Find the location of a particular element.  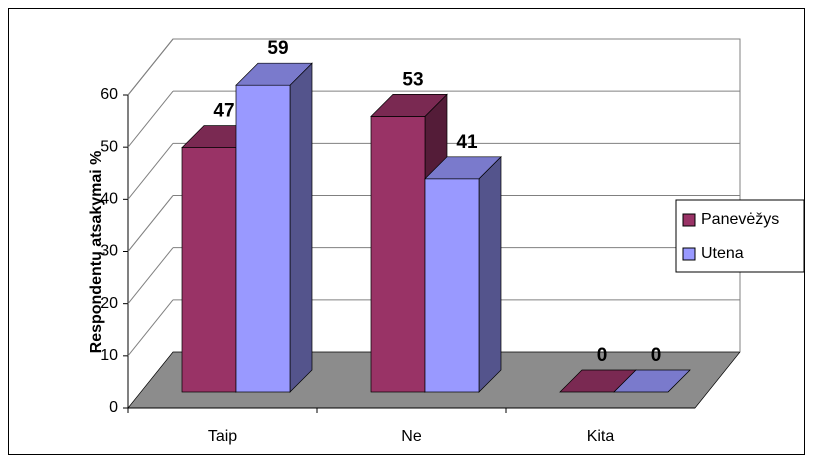

y-tick-label: 0 is located at coordinates (113, 407).